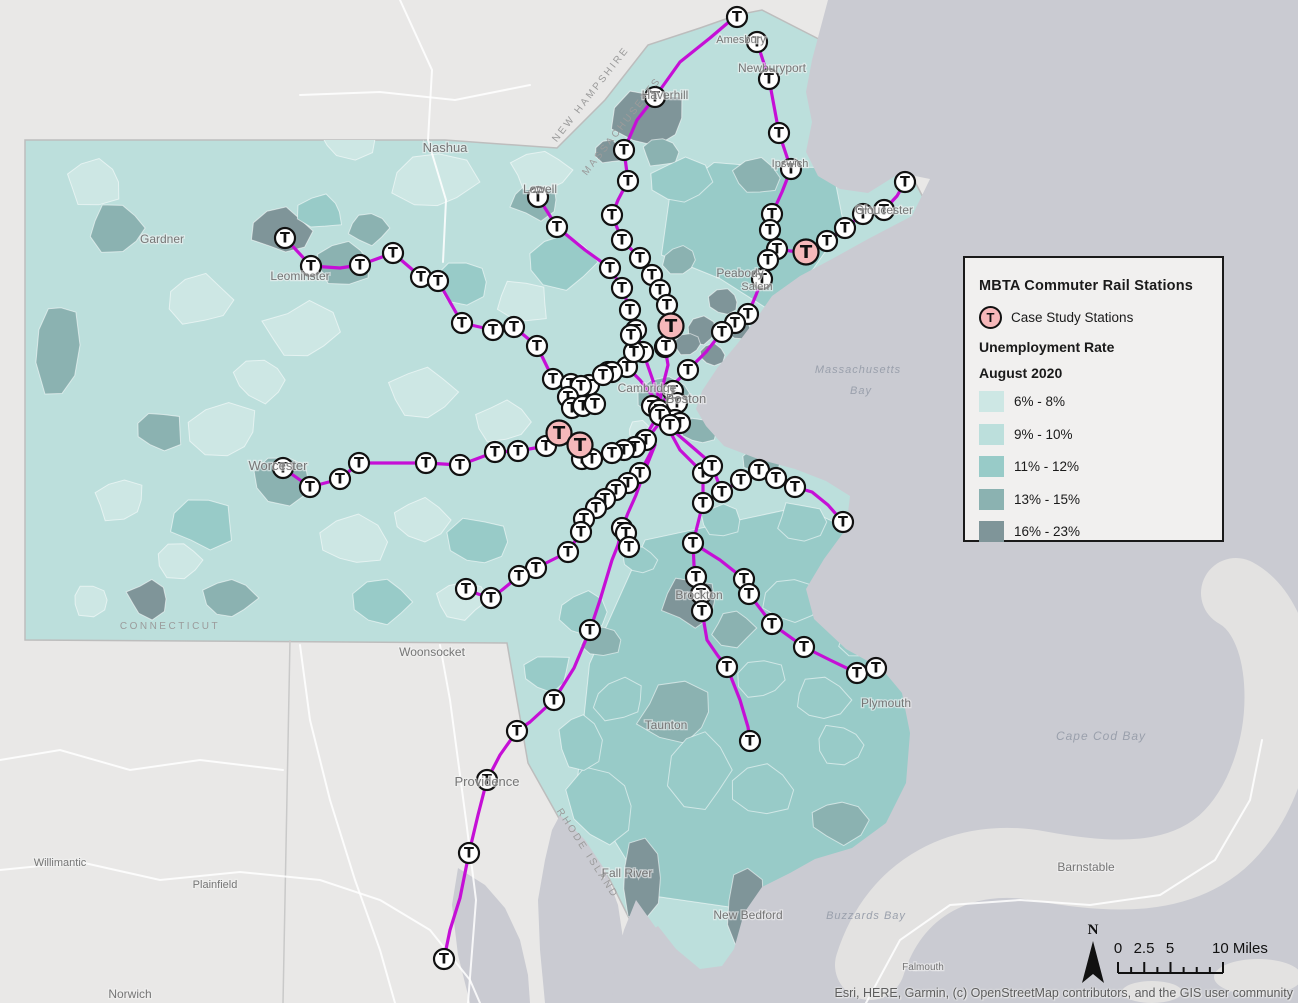  Describe the element at coordinates (1043, 434) in the screenshot. I see `class-label-2: 9% - 10%` at that location.